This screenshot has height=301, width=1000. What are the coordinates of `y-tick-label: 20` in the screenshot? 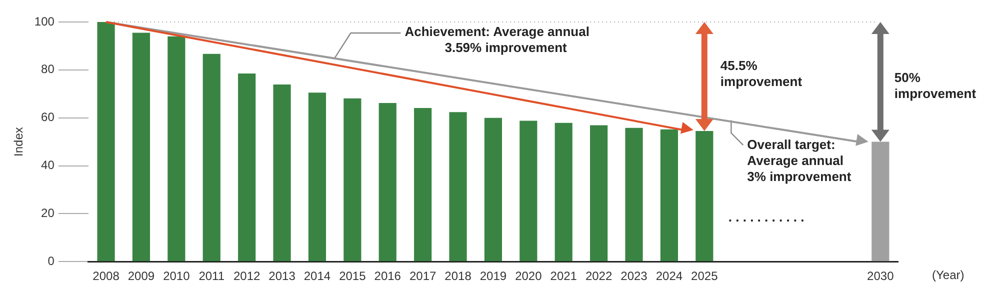 It's located at (48, 213).